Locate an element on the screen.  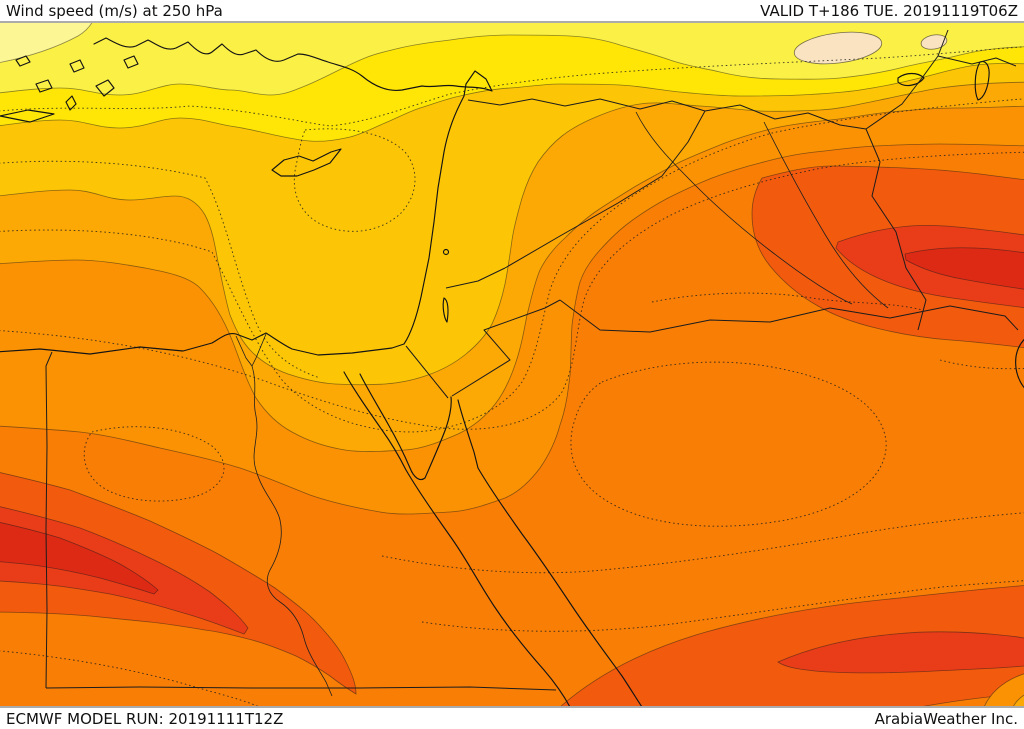
tigris-river is located at coordinates (826, 215).